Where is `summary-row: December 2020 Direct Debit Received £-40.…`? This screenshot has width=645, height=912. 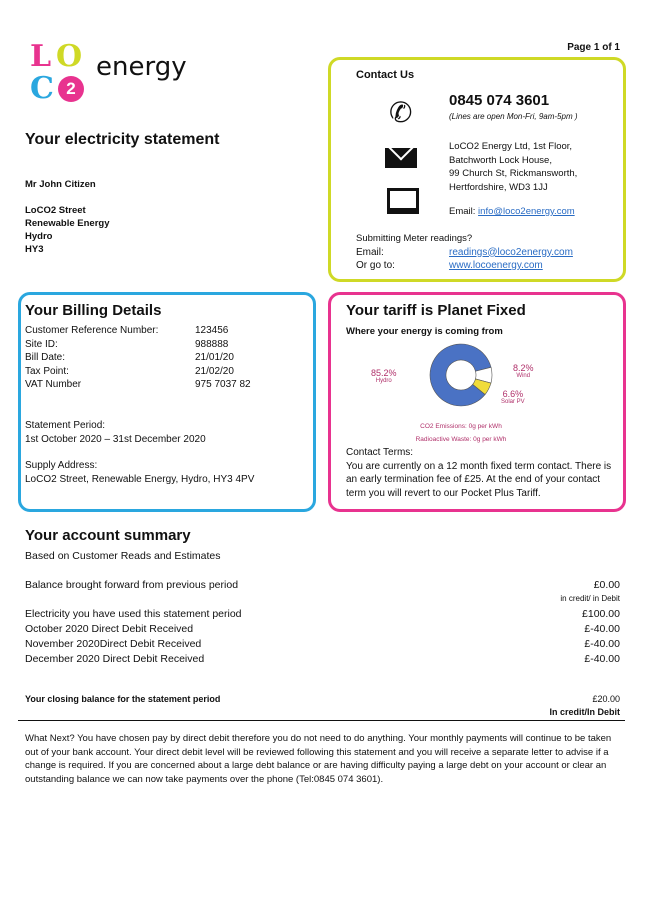
summary-row: December 2020 Direct Debit Received £-40.… is located at coordinates (322, 659).